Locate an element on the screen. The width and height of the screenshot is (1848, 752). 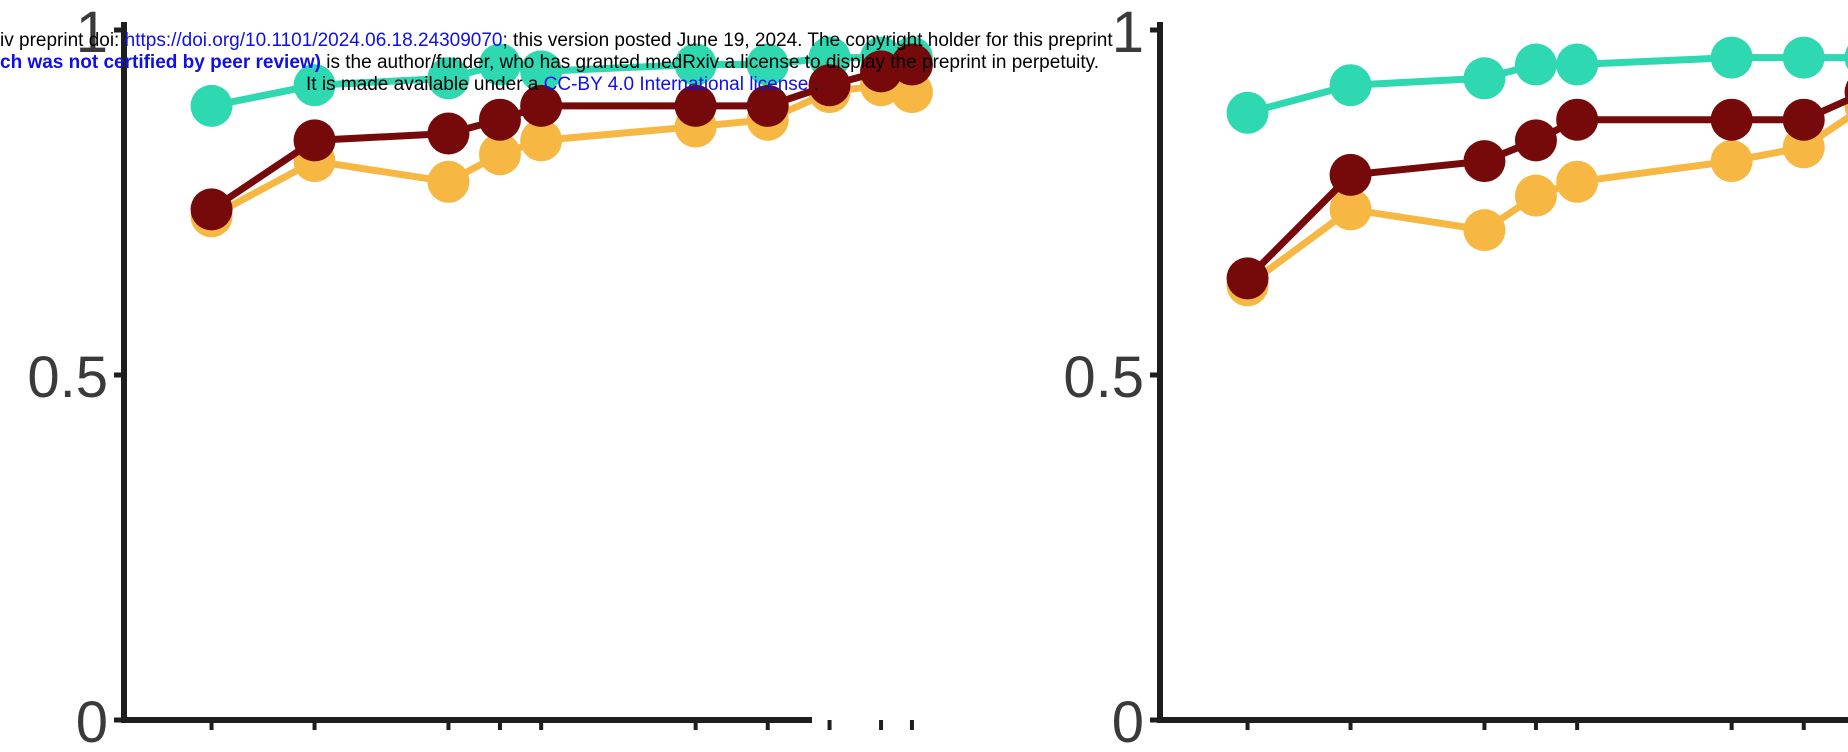
series-teal is located at coordinates (1537, 85).